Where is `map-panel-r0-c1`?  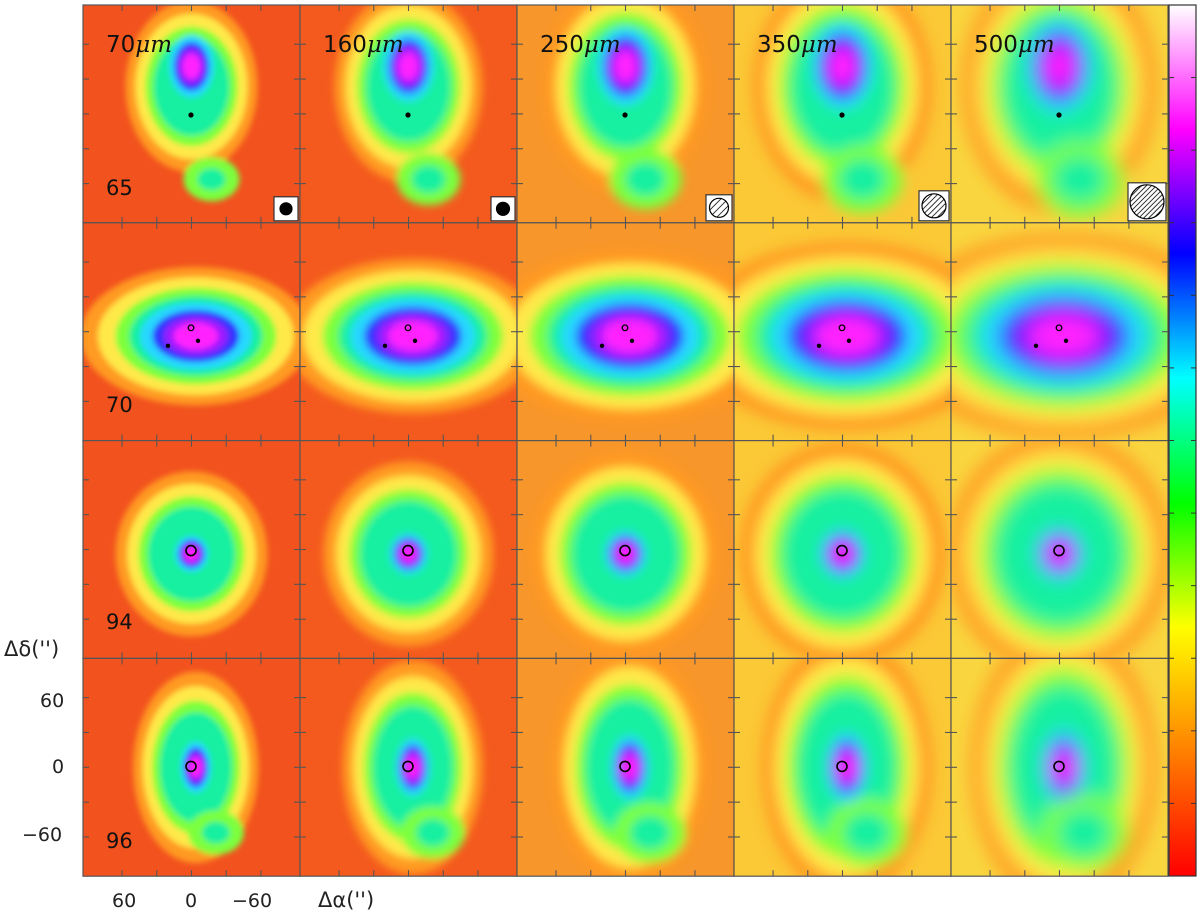 map-panel-r0-c1 is located at coordinates (408, 114).